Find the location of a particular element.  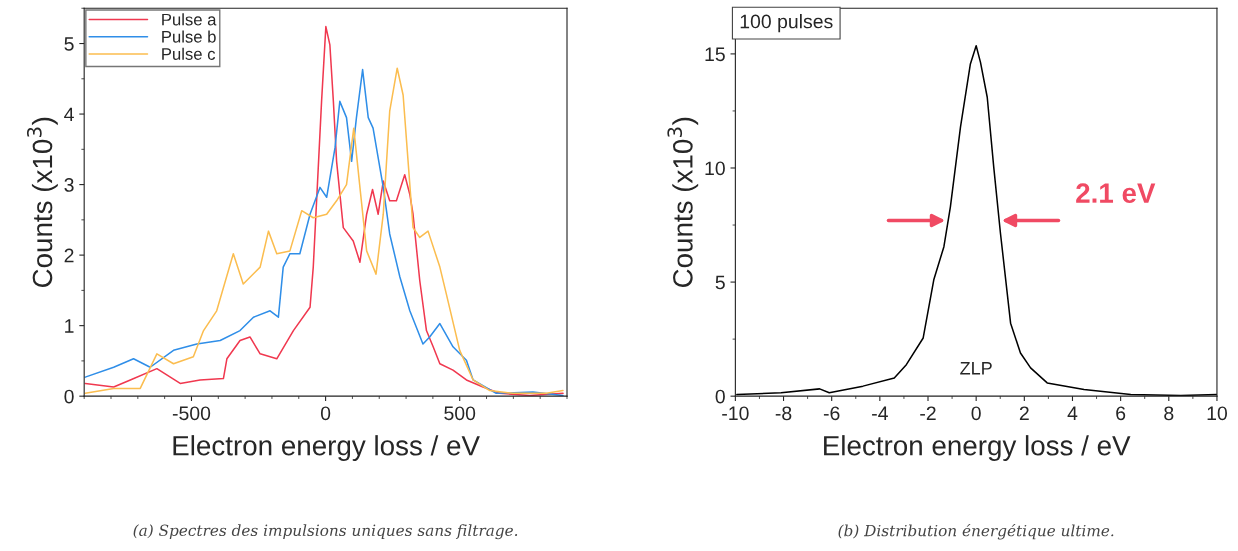

x-tick-label: -10 is located at coordinates (735, 413).